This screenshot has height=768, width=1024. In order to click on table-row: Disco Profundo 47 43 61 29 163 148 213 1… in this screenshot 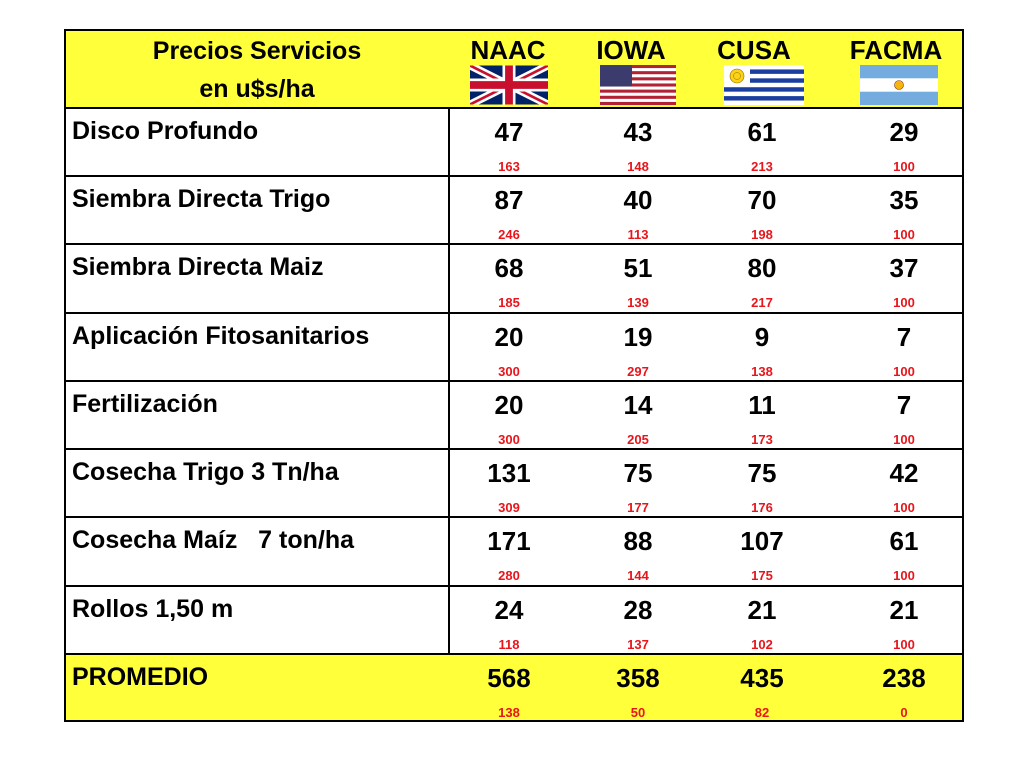, I will do `click(514, 141)`.